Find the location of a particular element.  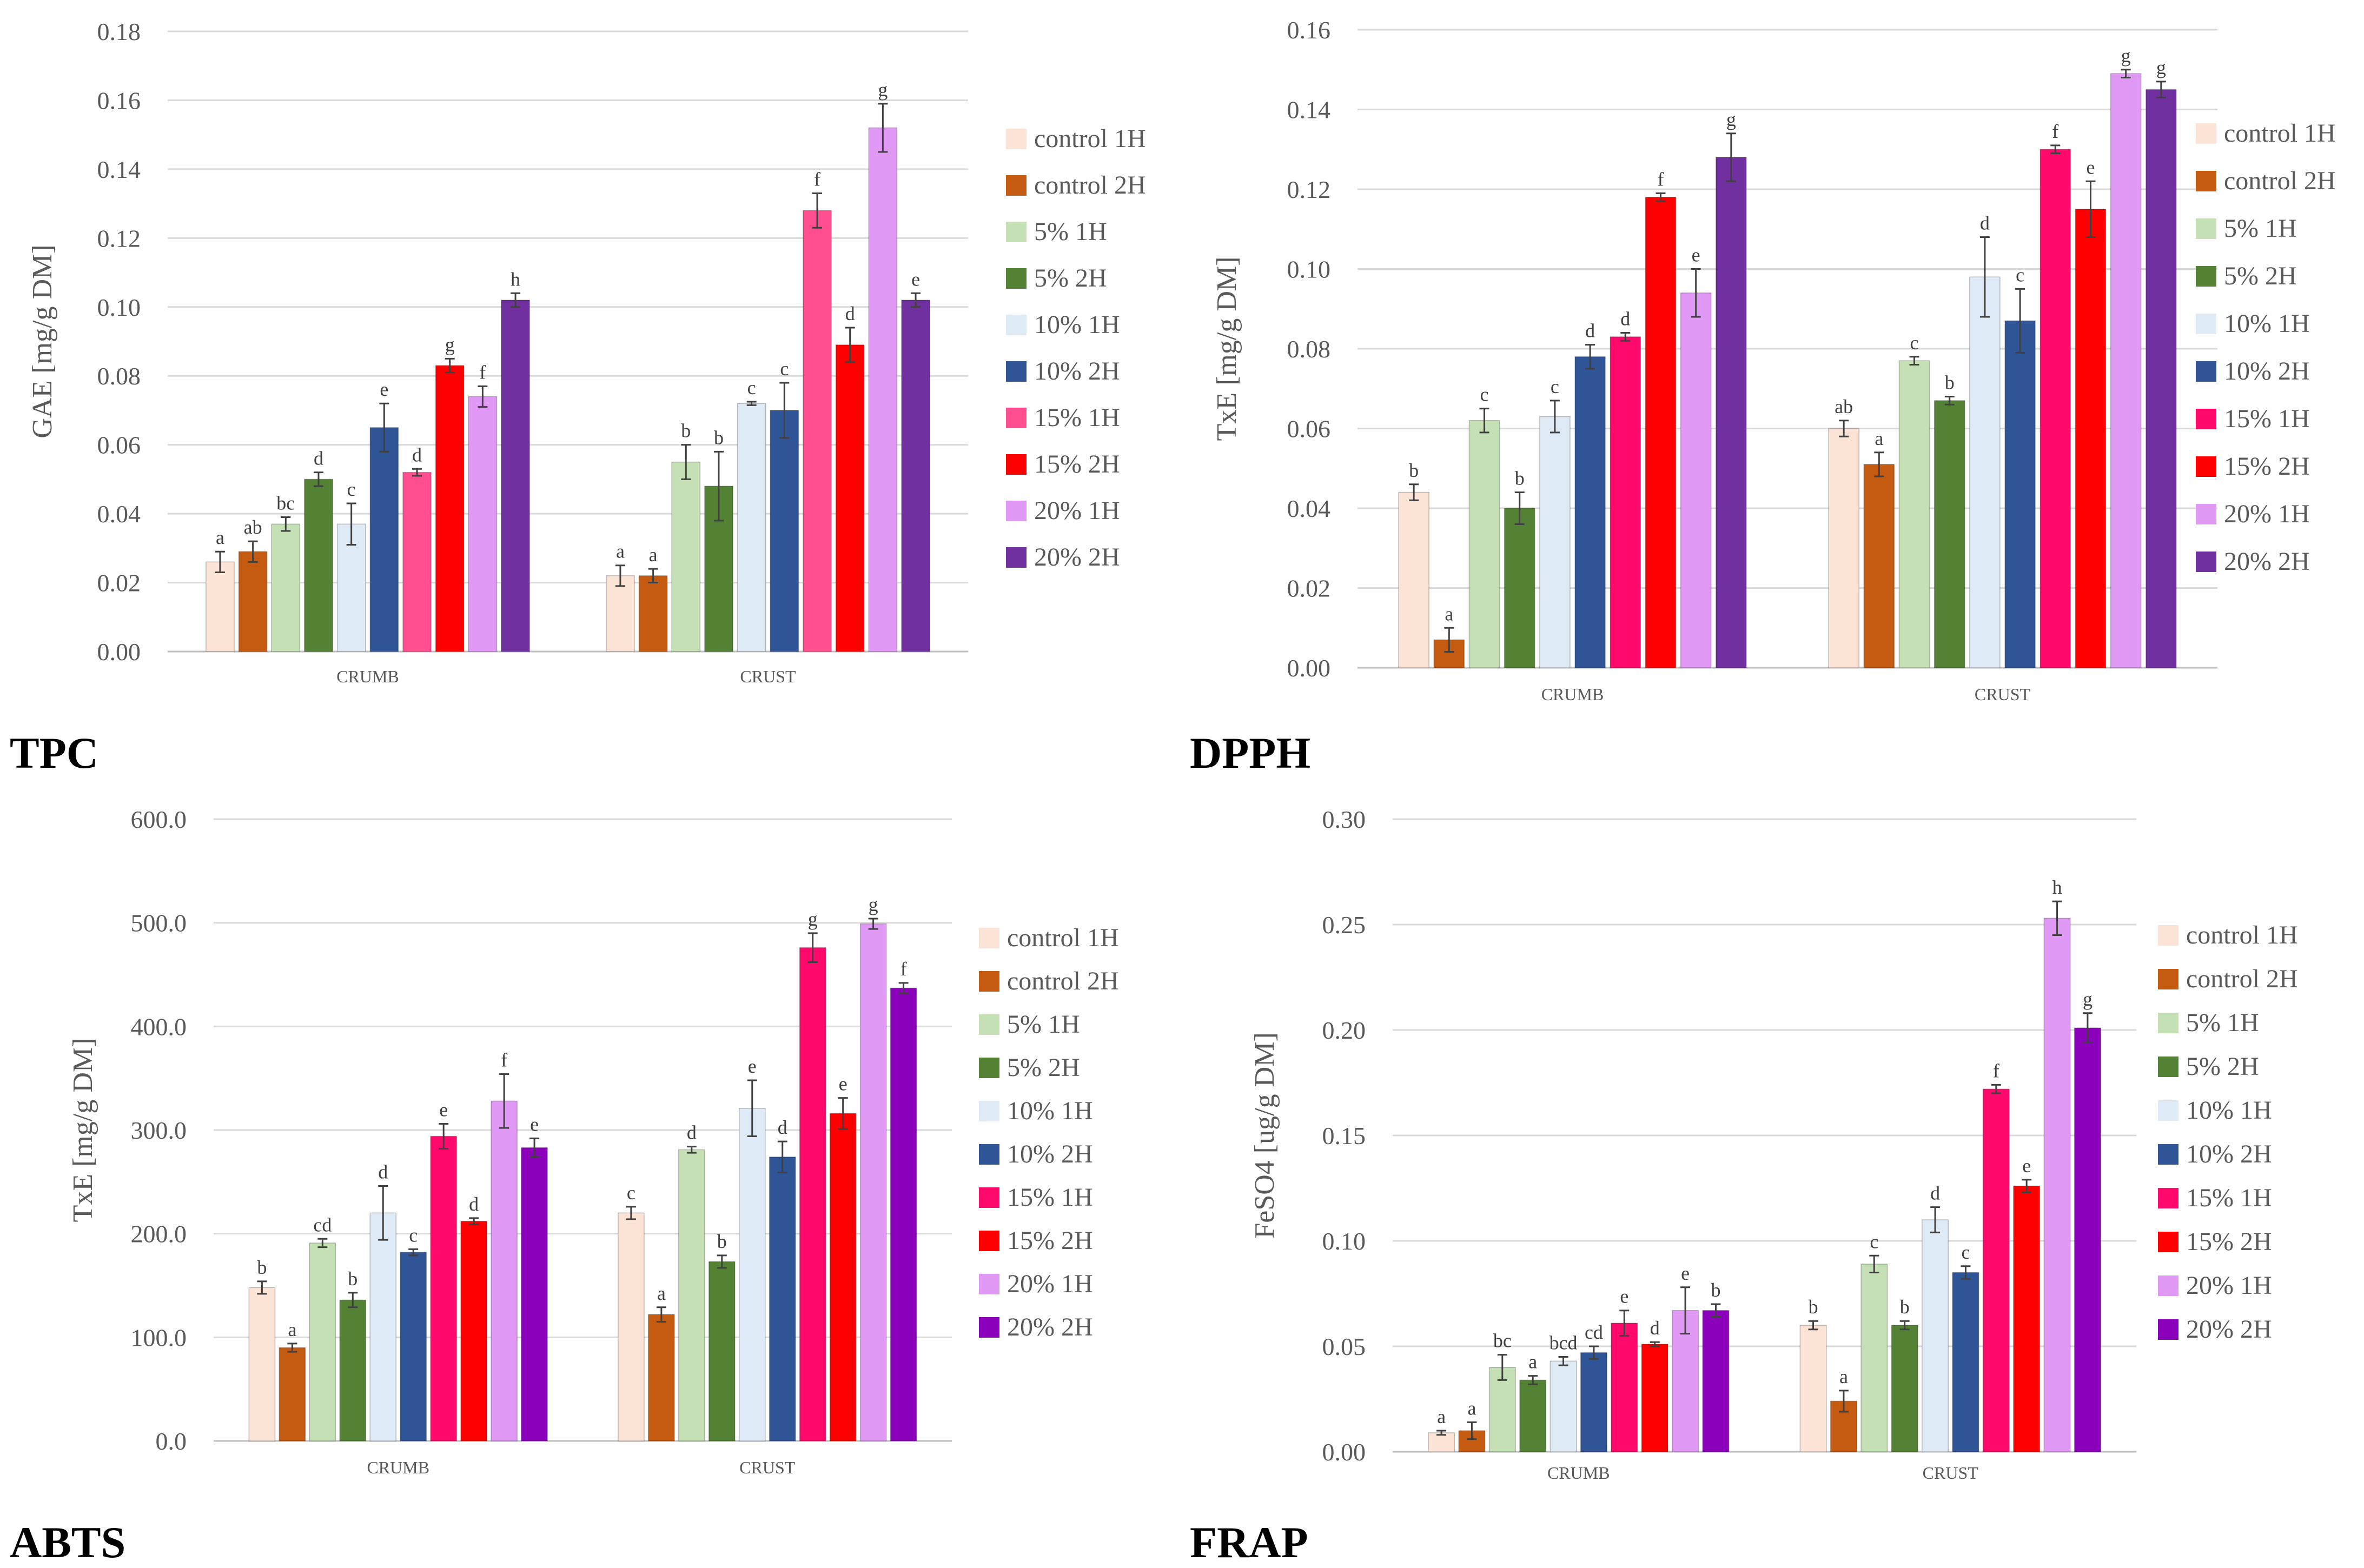

frap-significance-letter: h is located at coordinates (2057, 887).